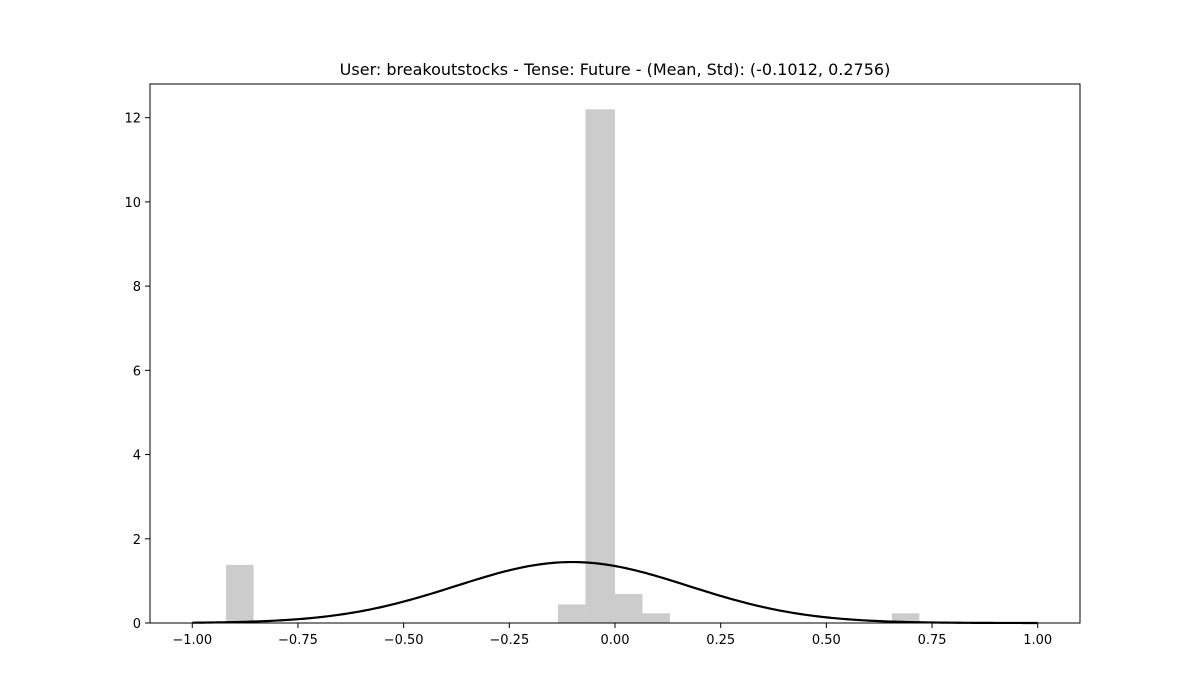  Describe the element at coordinates (720, 640) in the screenshot. I see `x-tick-label-5: 0.25` at that location.